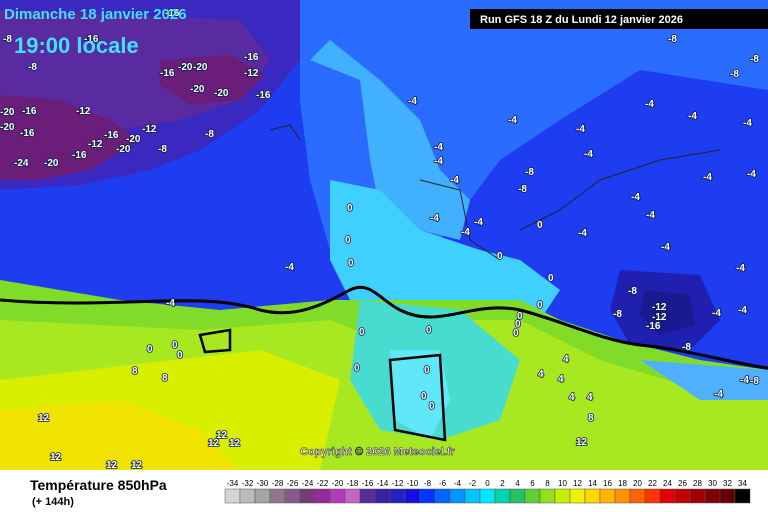 This screenshot has height=512, width=768. I want to click on legend-tick-label: 0, so click(487, 483).